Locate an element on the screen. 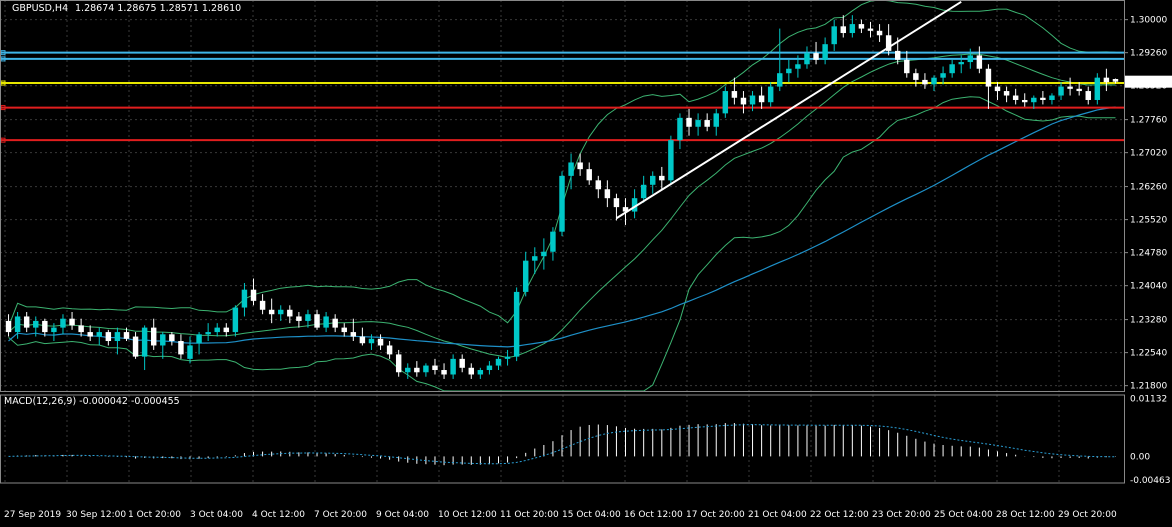  macd-signal-line is located at coordinates (562, 444).